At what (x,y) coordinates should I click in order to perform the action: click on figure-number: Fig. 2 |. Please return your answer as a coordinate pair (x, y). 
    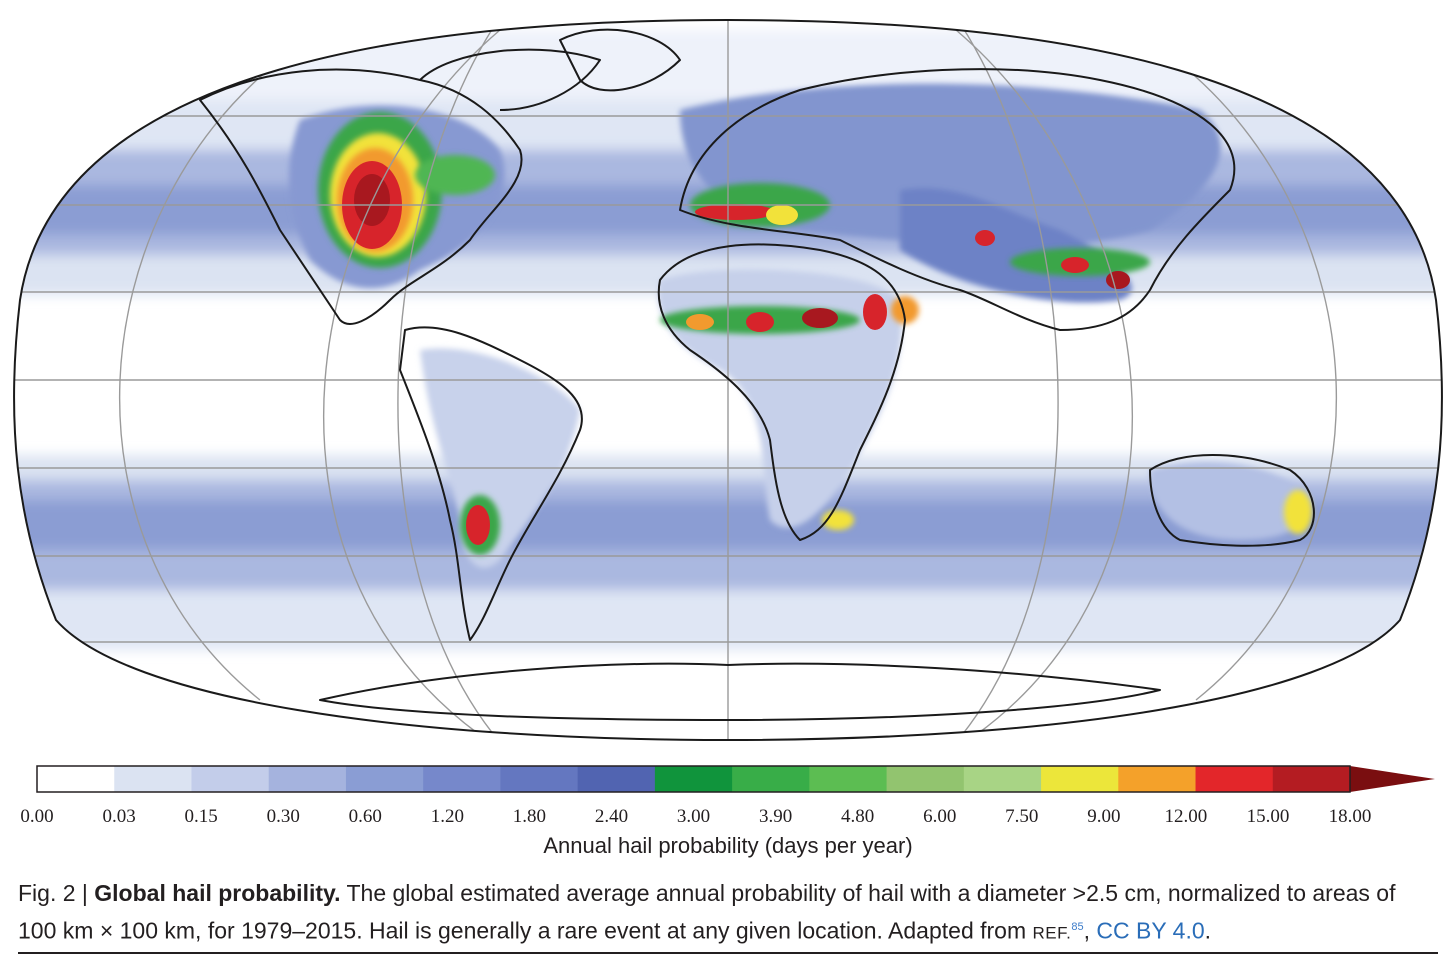
    Looking at the image, I should click on (56, 893).